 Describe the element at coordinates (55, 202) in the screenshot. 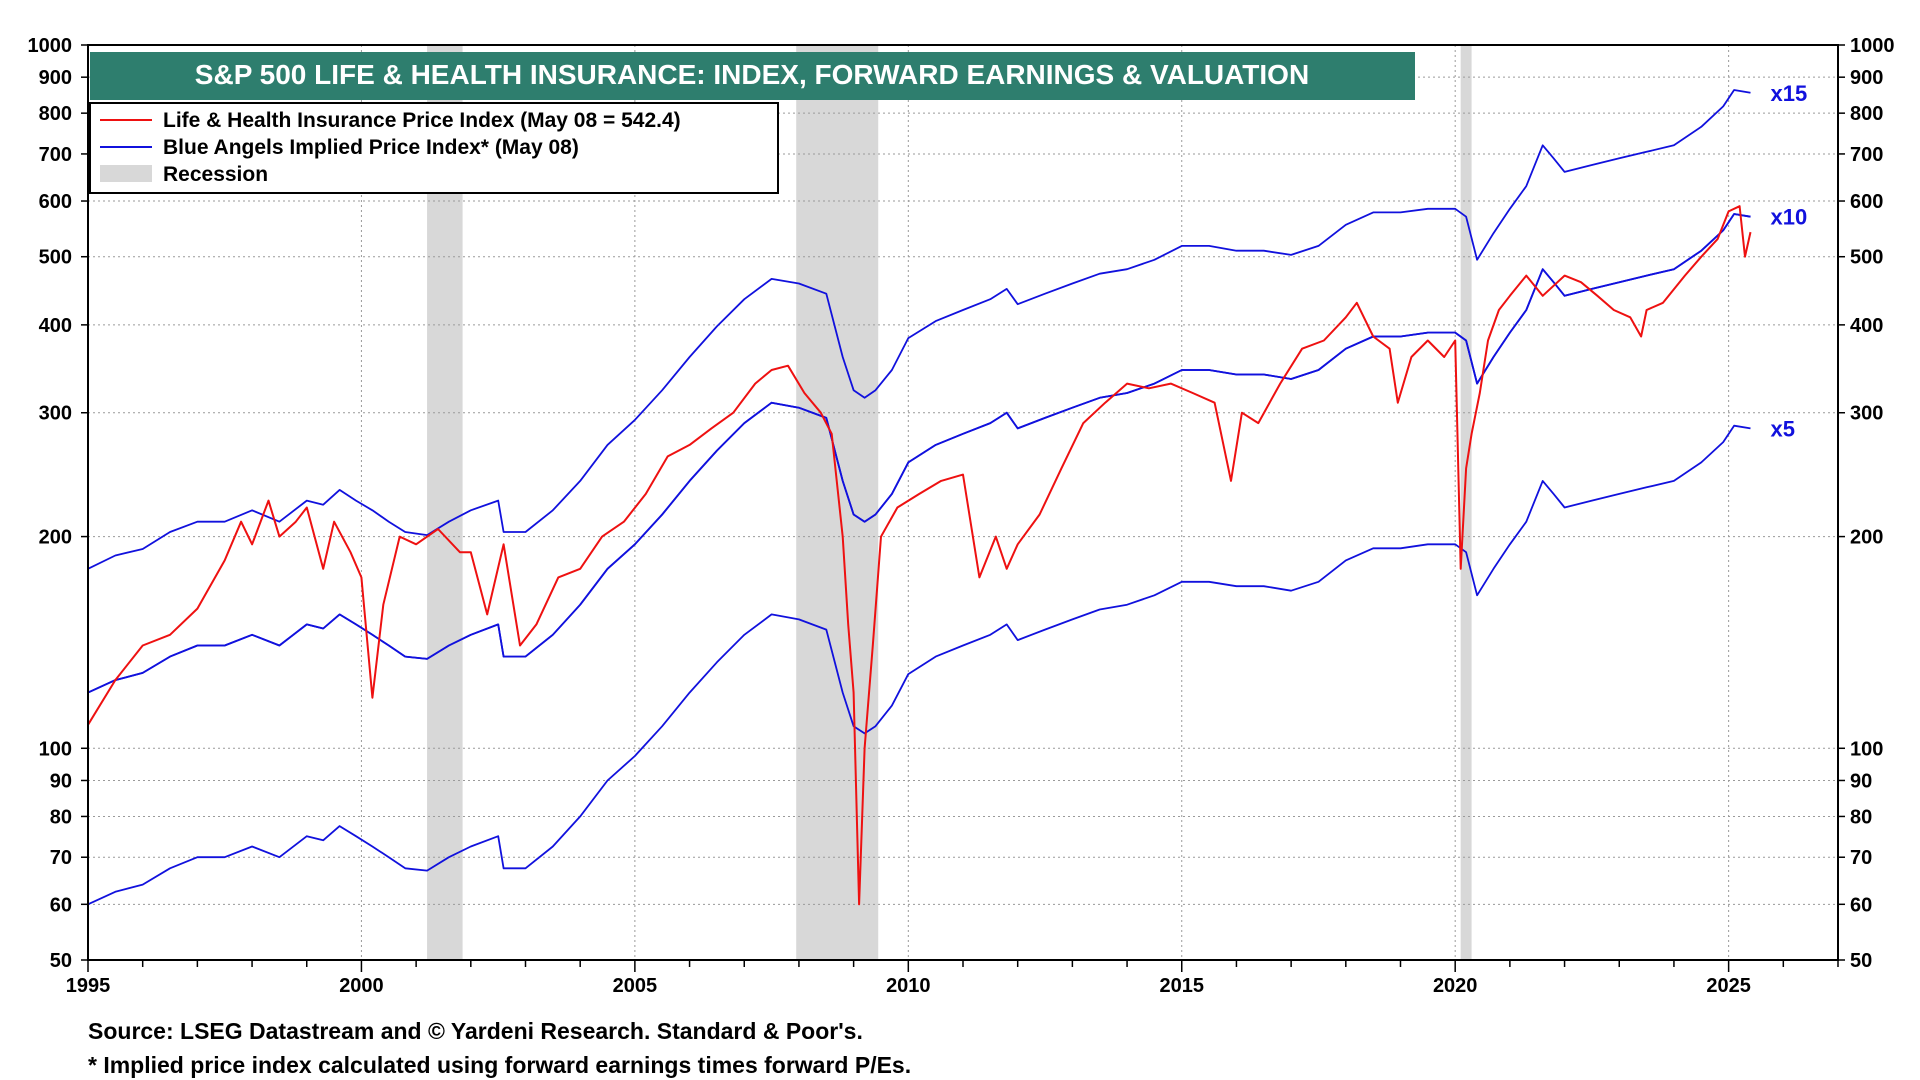

I see `y-tick-label-left: 600` at that location.